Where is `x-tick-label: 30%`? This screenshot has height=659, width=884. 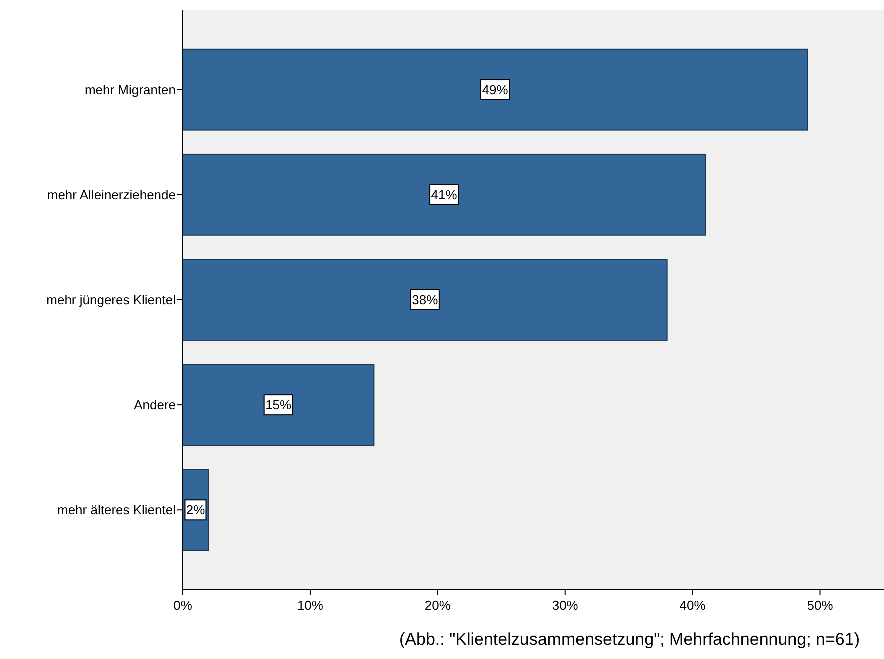
x-tick-label: 30% is located at coordinates (565, 605).